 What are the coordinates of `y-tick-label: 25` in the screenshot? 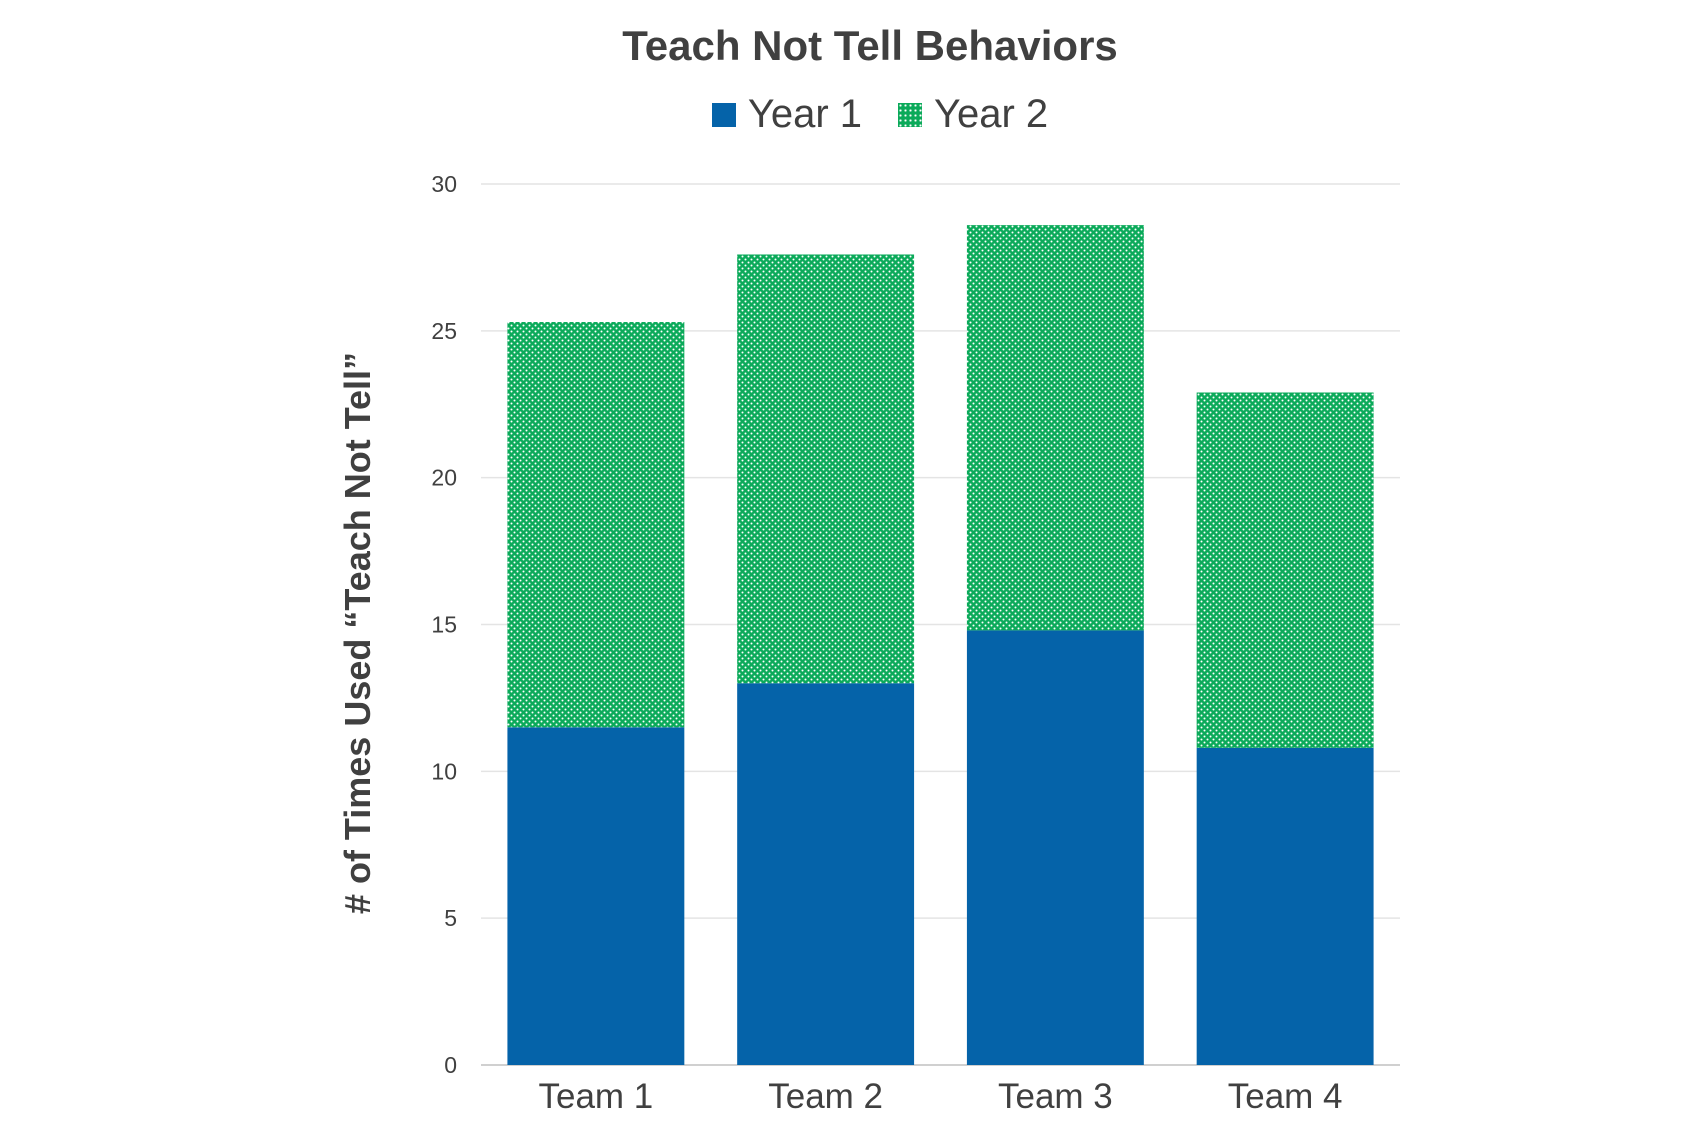 It's located at (444, 331).